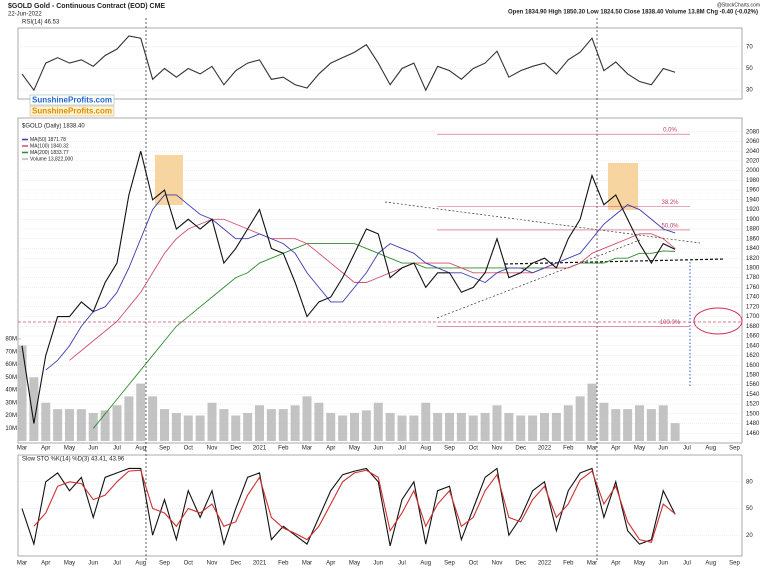  What do you see at coordinates (749, 47) in the screenshot?
I see `y-tick-label: 70` at bounding box center [749, 47].